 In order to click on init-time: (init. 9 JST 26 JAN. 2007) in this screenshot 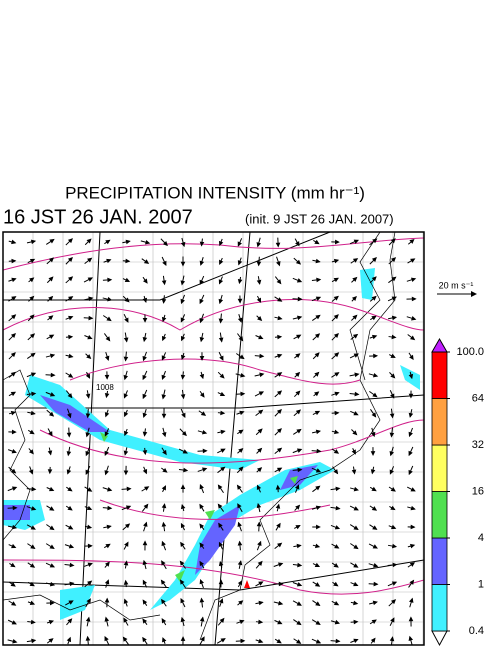, I will do `click(319, 218)`.